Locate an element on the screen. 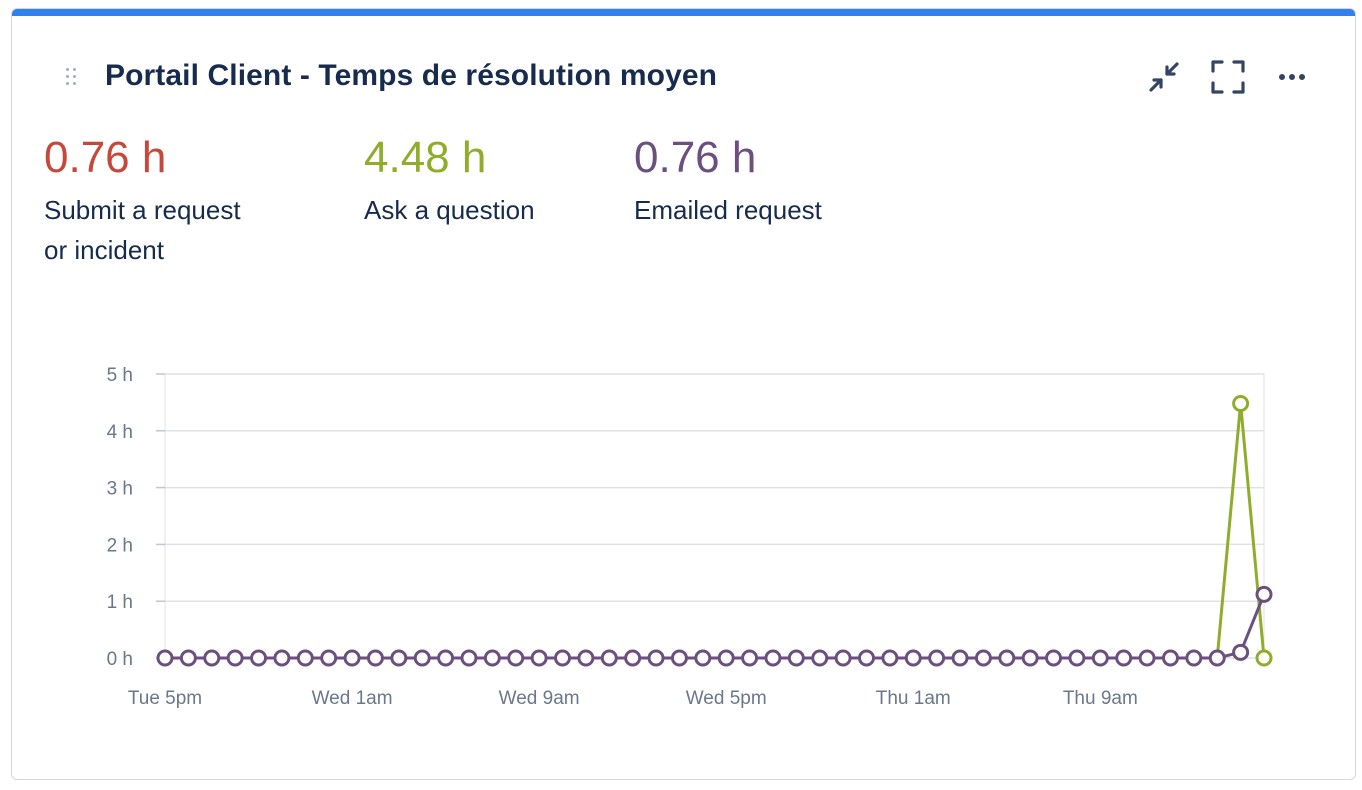 This screenshot has width=1362, height=790. y-tick-label: 5 h is located at coordinates (120, 375).